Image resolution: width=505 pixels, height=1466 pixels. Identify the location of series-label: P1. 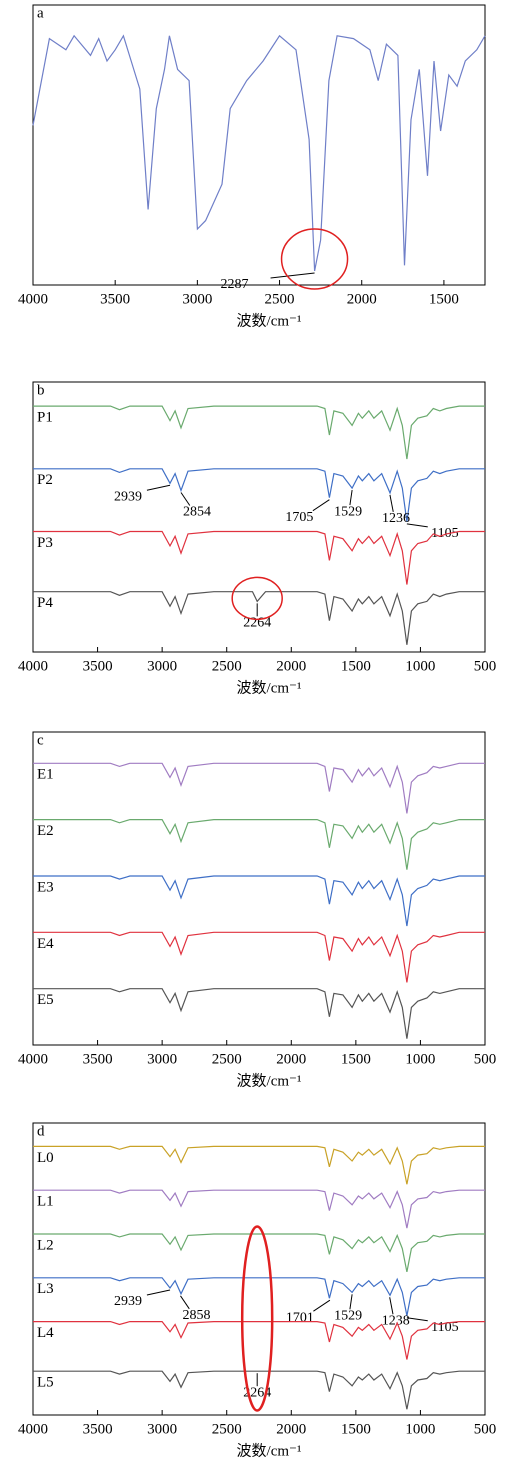
(45, 418).